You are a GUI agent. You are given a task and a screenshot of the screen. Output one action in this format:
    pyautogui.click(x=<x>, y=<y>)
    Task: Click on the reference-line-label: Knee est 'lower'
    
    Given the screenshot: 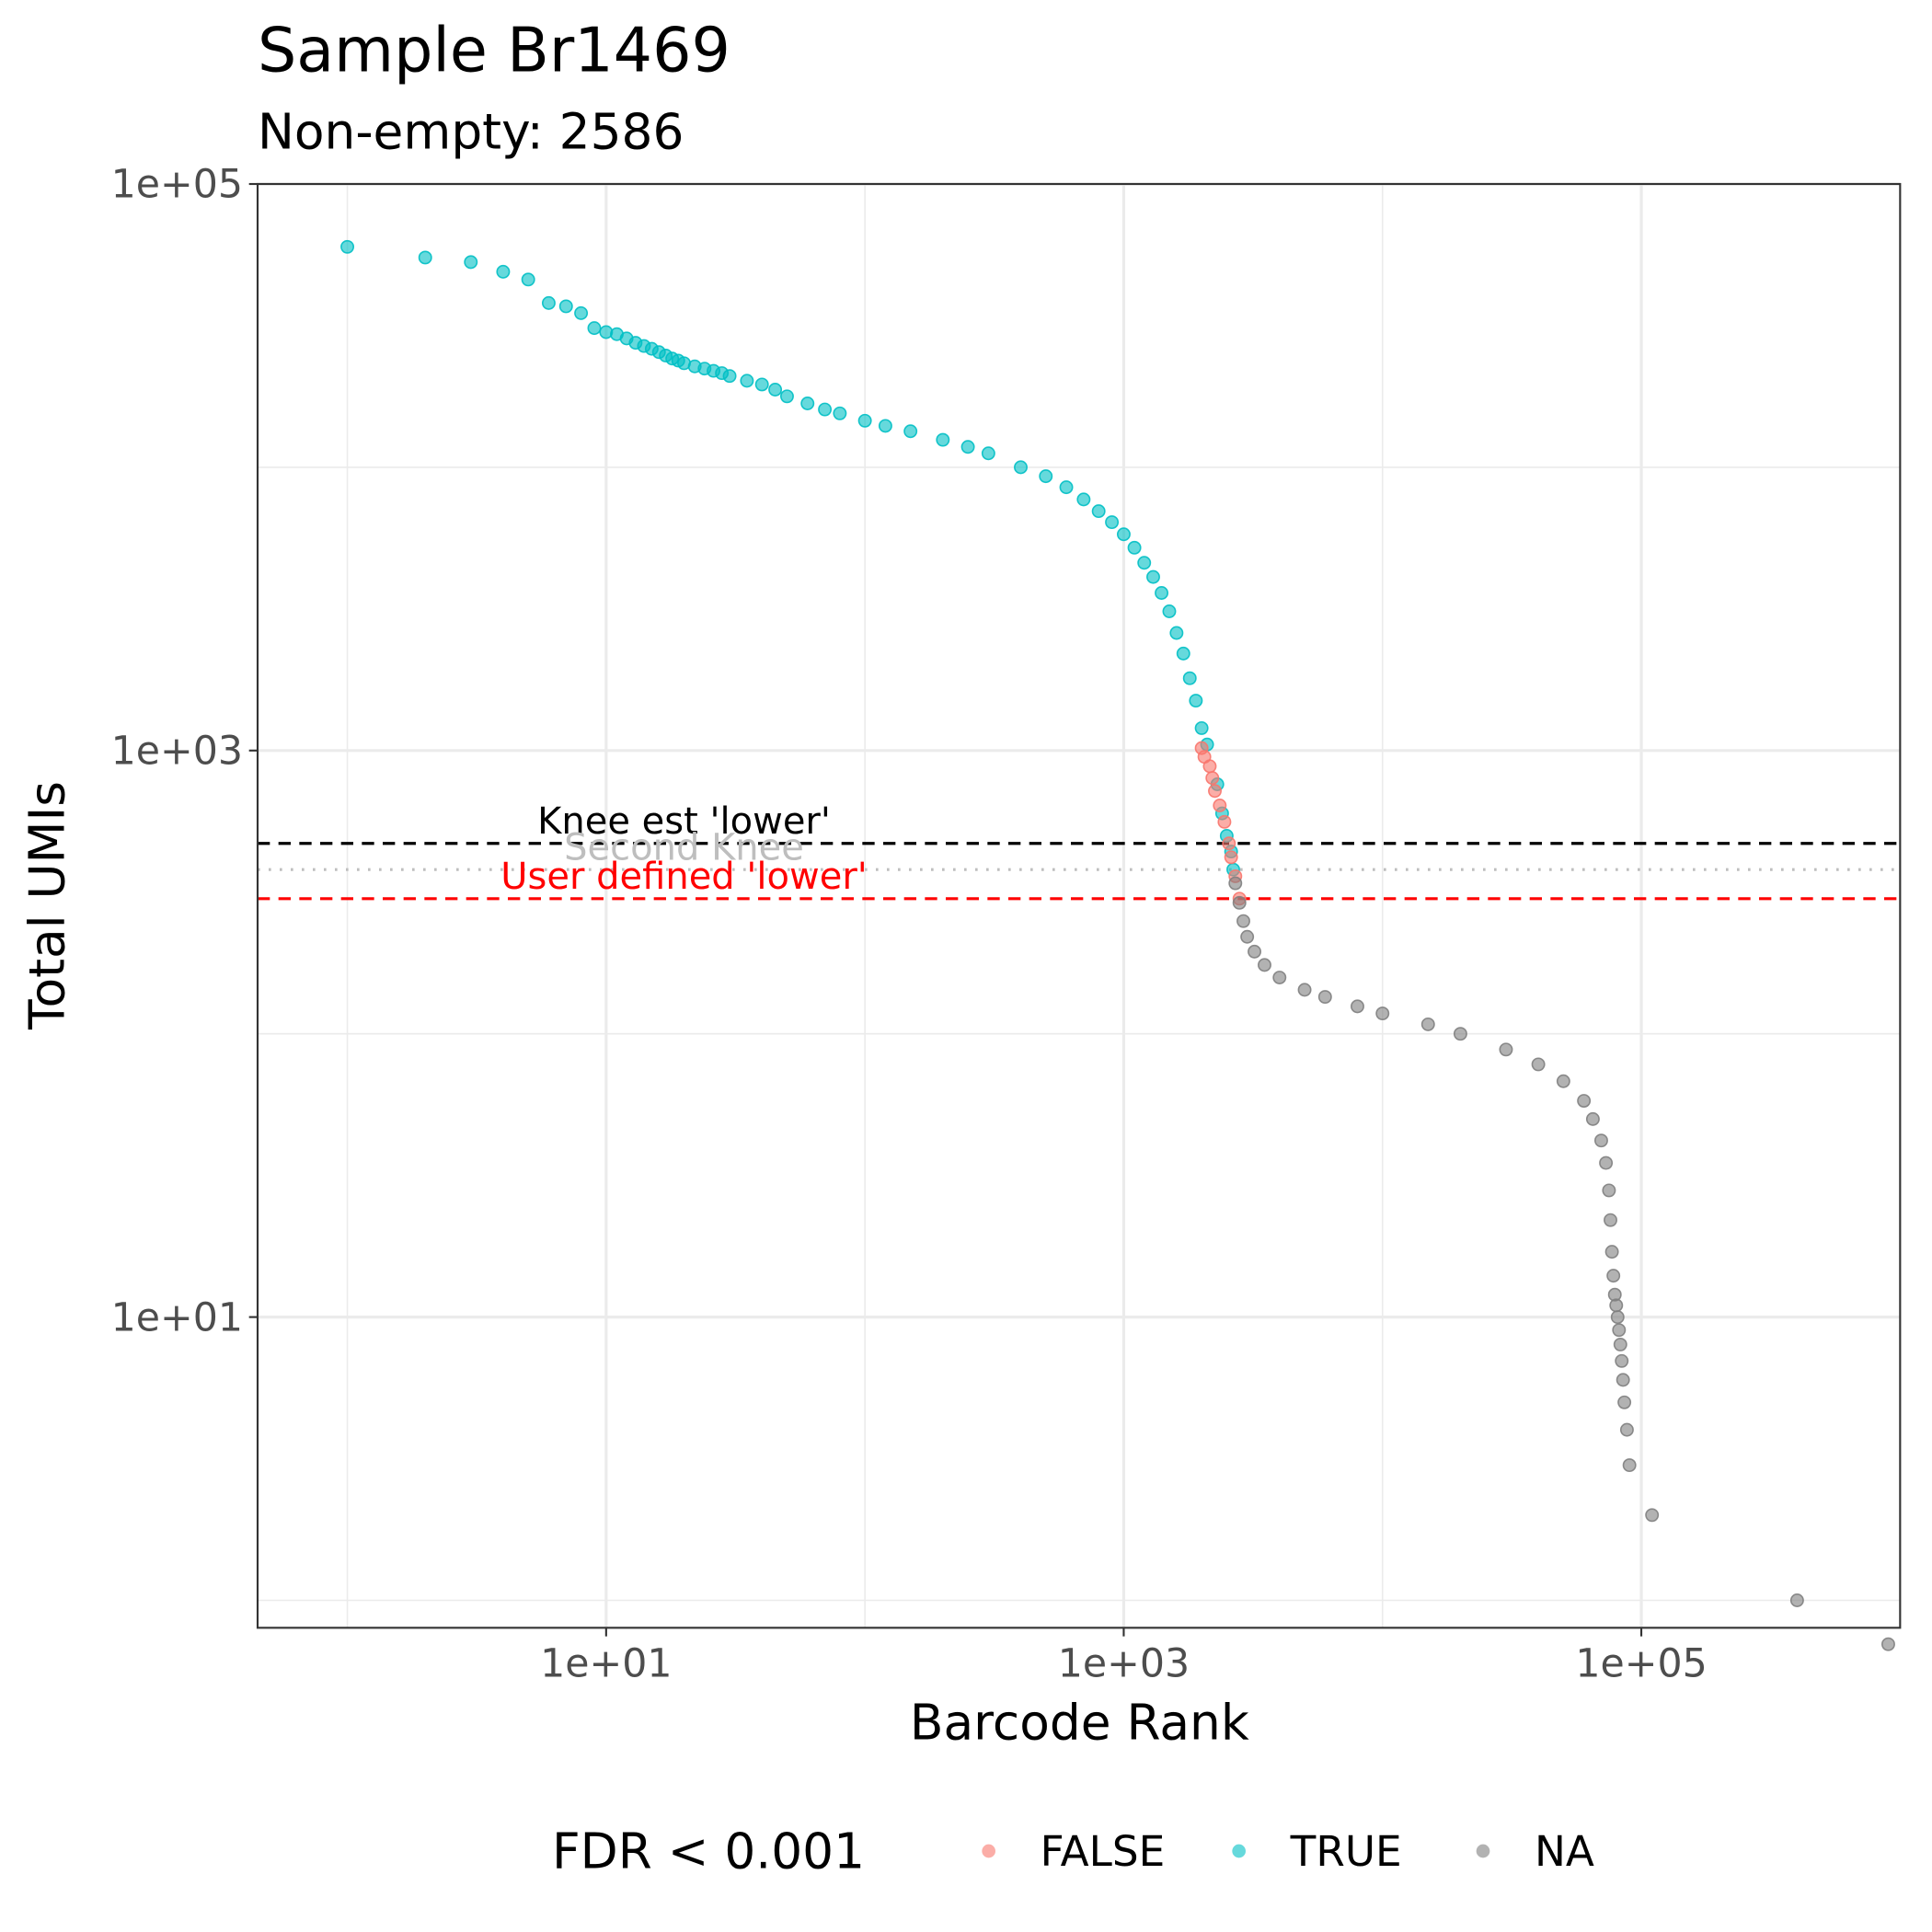 What is the action you would take?
    pyautogui.click(x=684, y=821)
    